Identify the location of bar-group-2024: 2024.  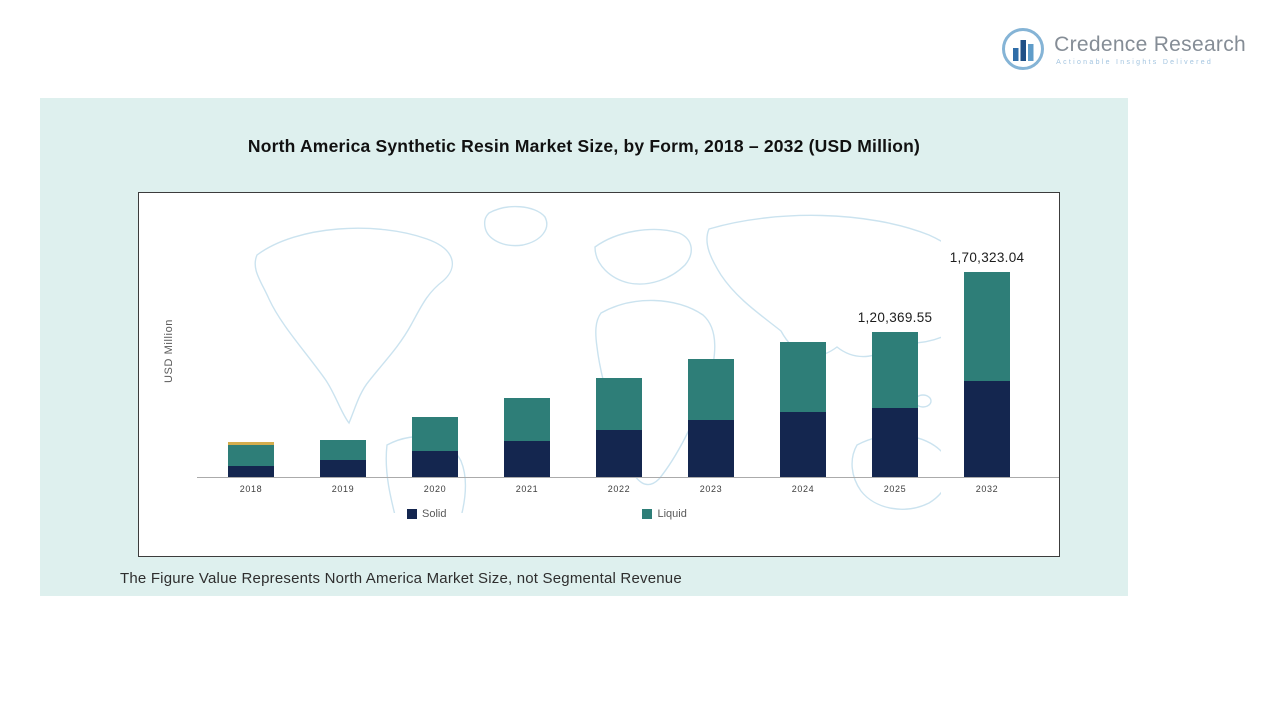
(803, 363).